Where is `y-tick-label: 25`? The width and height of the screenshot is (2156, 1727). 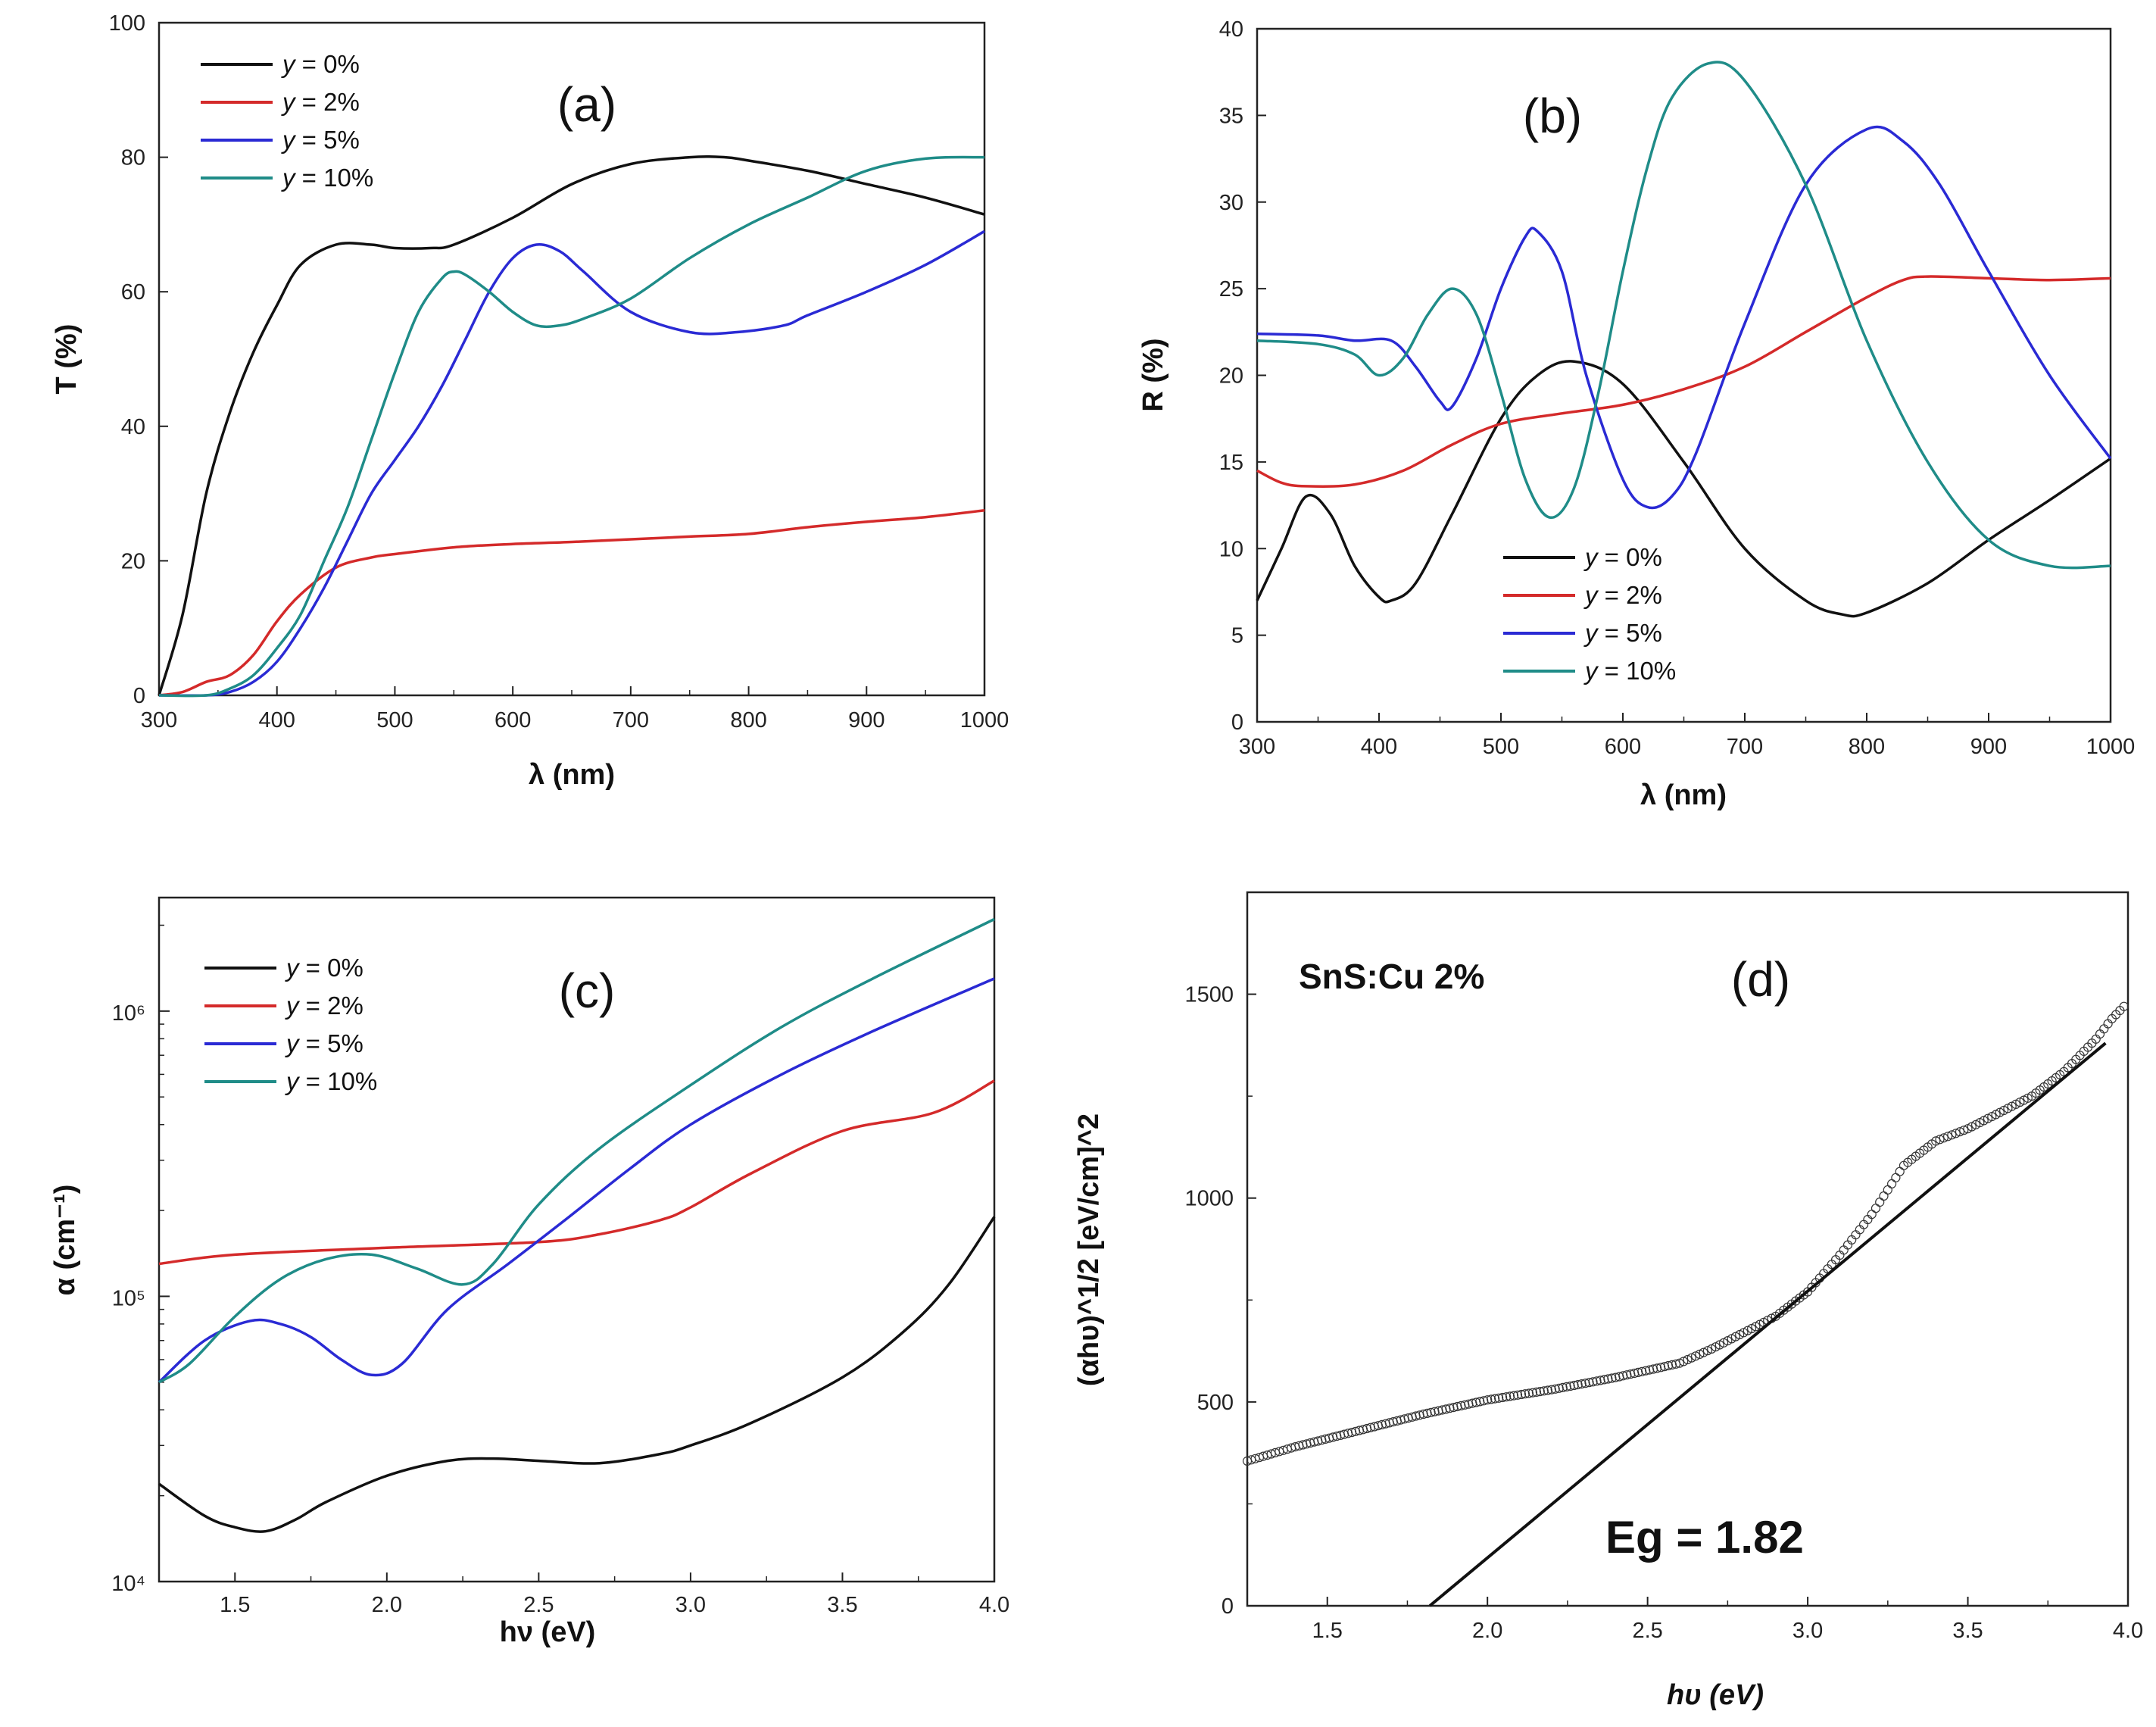
y-tick-label: 25 is located at coordinates (1231, 289).